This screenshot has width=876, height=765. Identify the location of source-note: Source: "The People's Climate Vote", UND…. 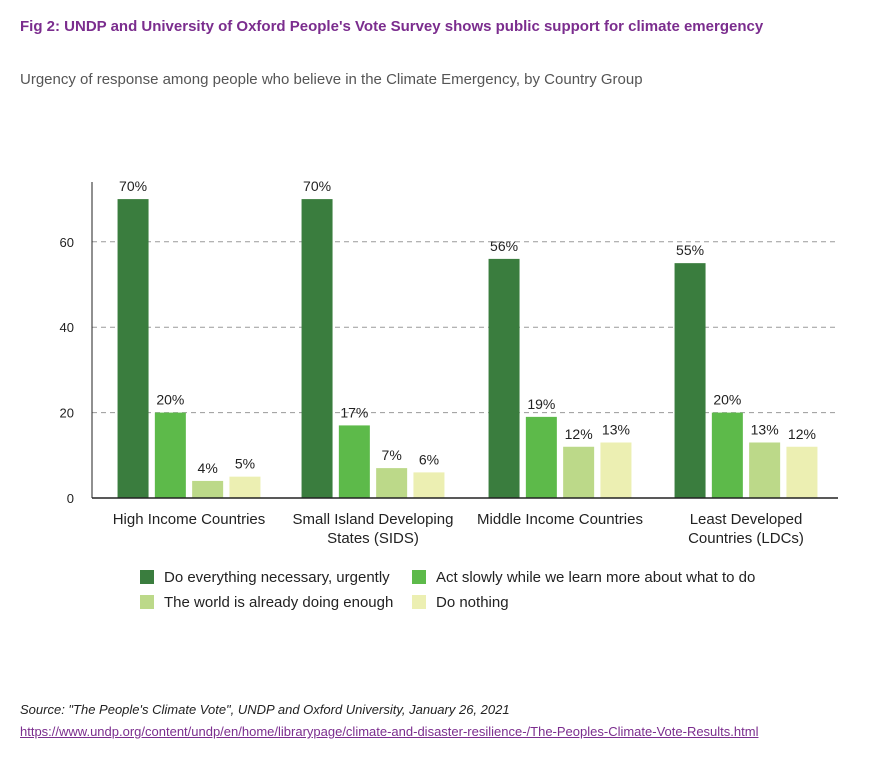
(265, 709).